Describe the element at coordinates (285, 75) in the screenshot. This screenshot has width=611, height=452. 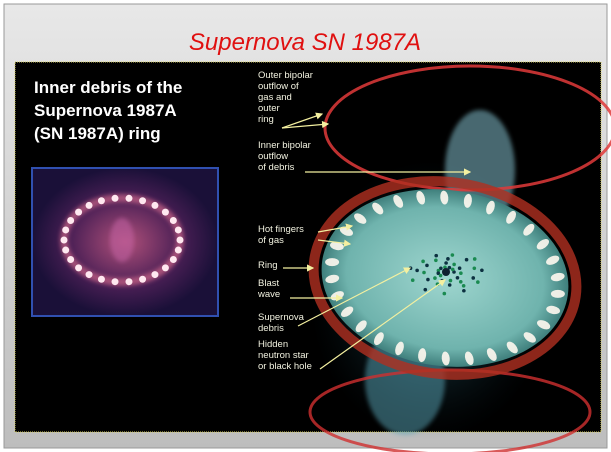
I see `label-line: Outer bipolar` at that location.